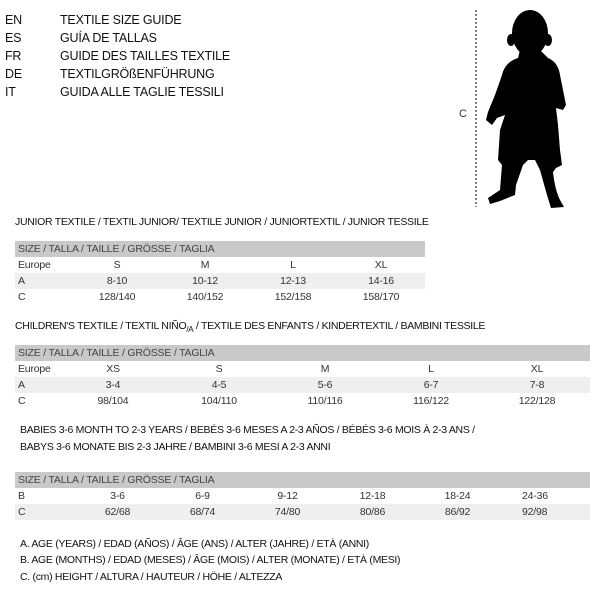 This screenshot has width=600, height=600. I want to click on table-row: Europe XS S M L XL, so click(302, 369).